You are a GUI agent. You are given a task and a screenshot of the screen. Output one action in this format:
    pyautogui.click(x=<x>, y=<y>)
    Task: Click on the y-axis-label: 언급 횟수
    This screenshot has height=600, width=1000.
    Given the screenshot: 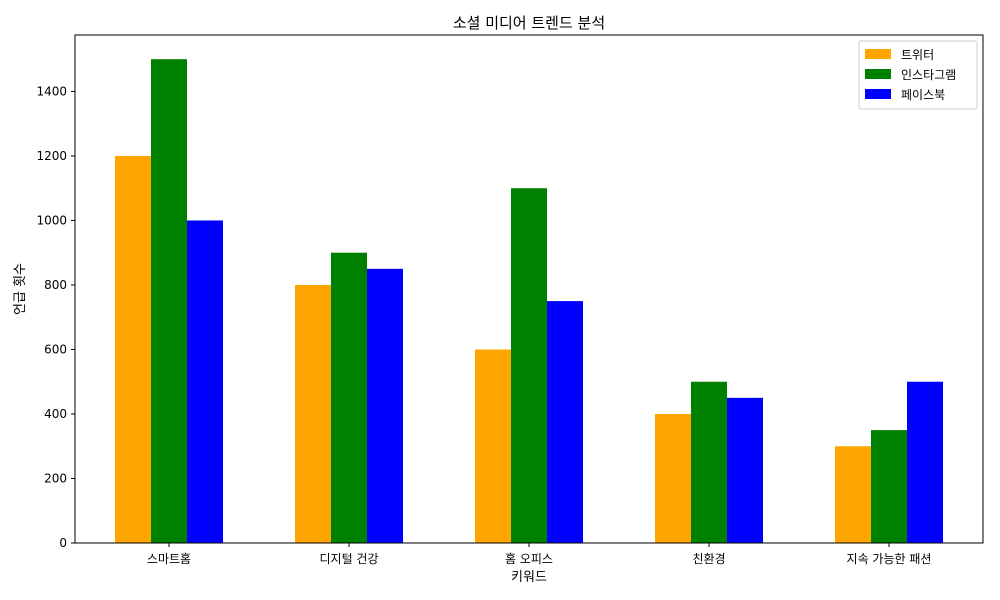 What is the action you would take?
    pyautogui.click(x=20, y=289)
    